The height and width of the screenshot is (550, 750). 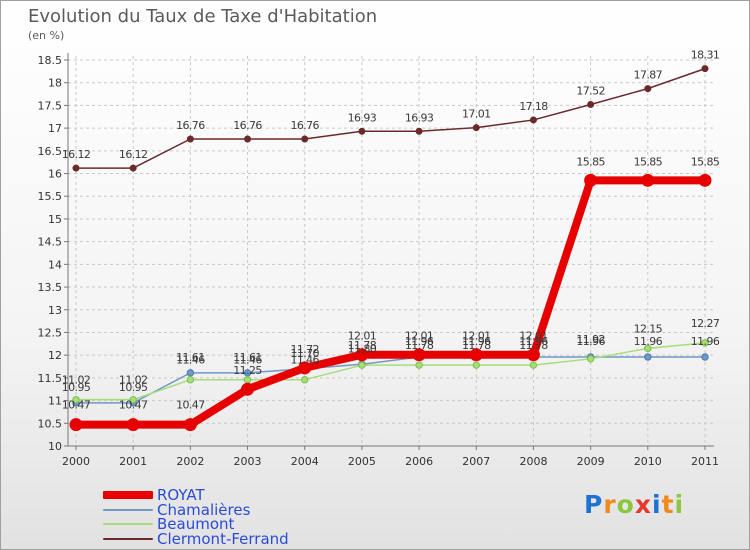 I want to click on logo-letter: r, so click(x=610, y=504).